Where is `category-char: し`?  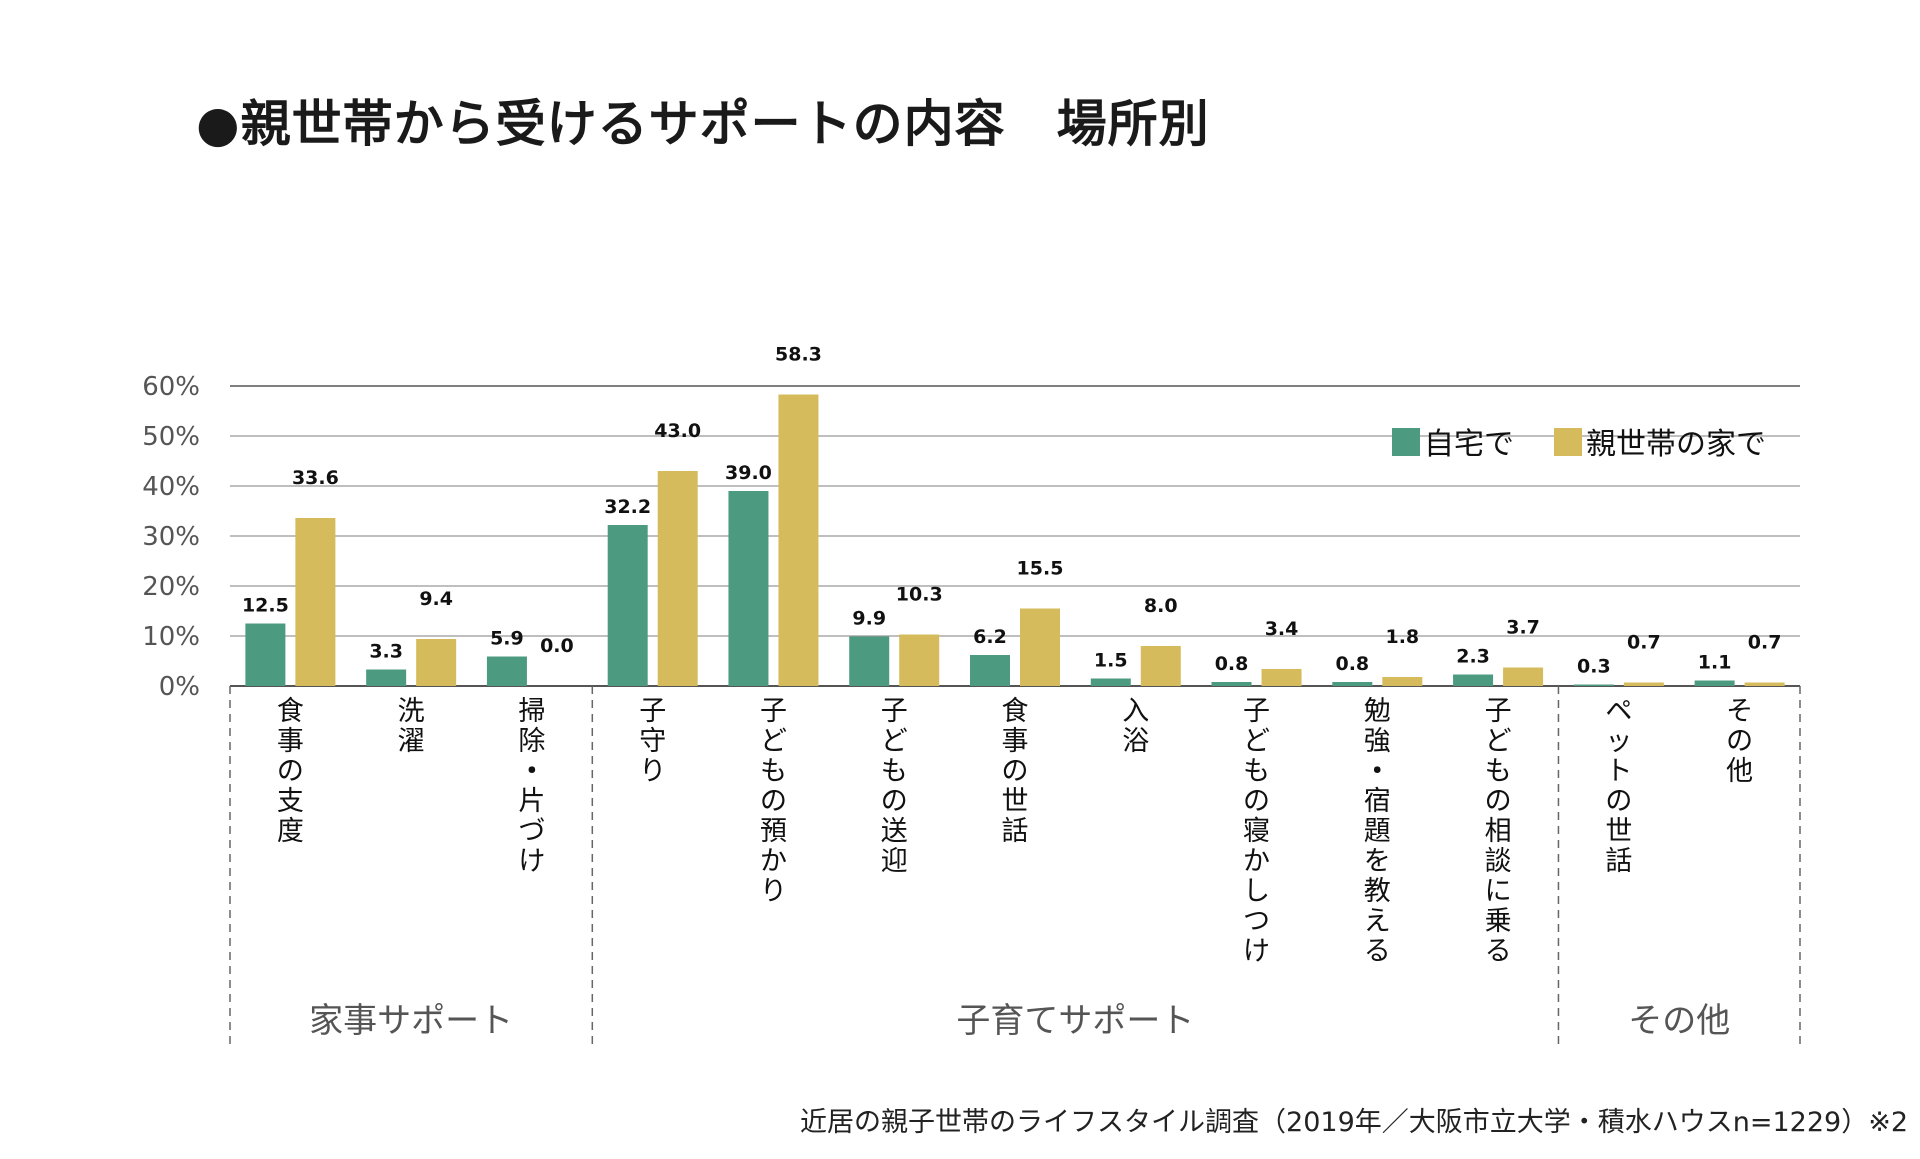
category-char: し is located at coordinates (1256, 891).